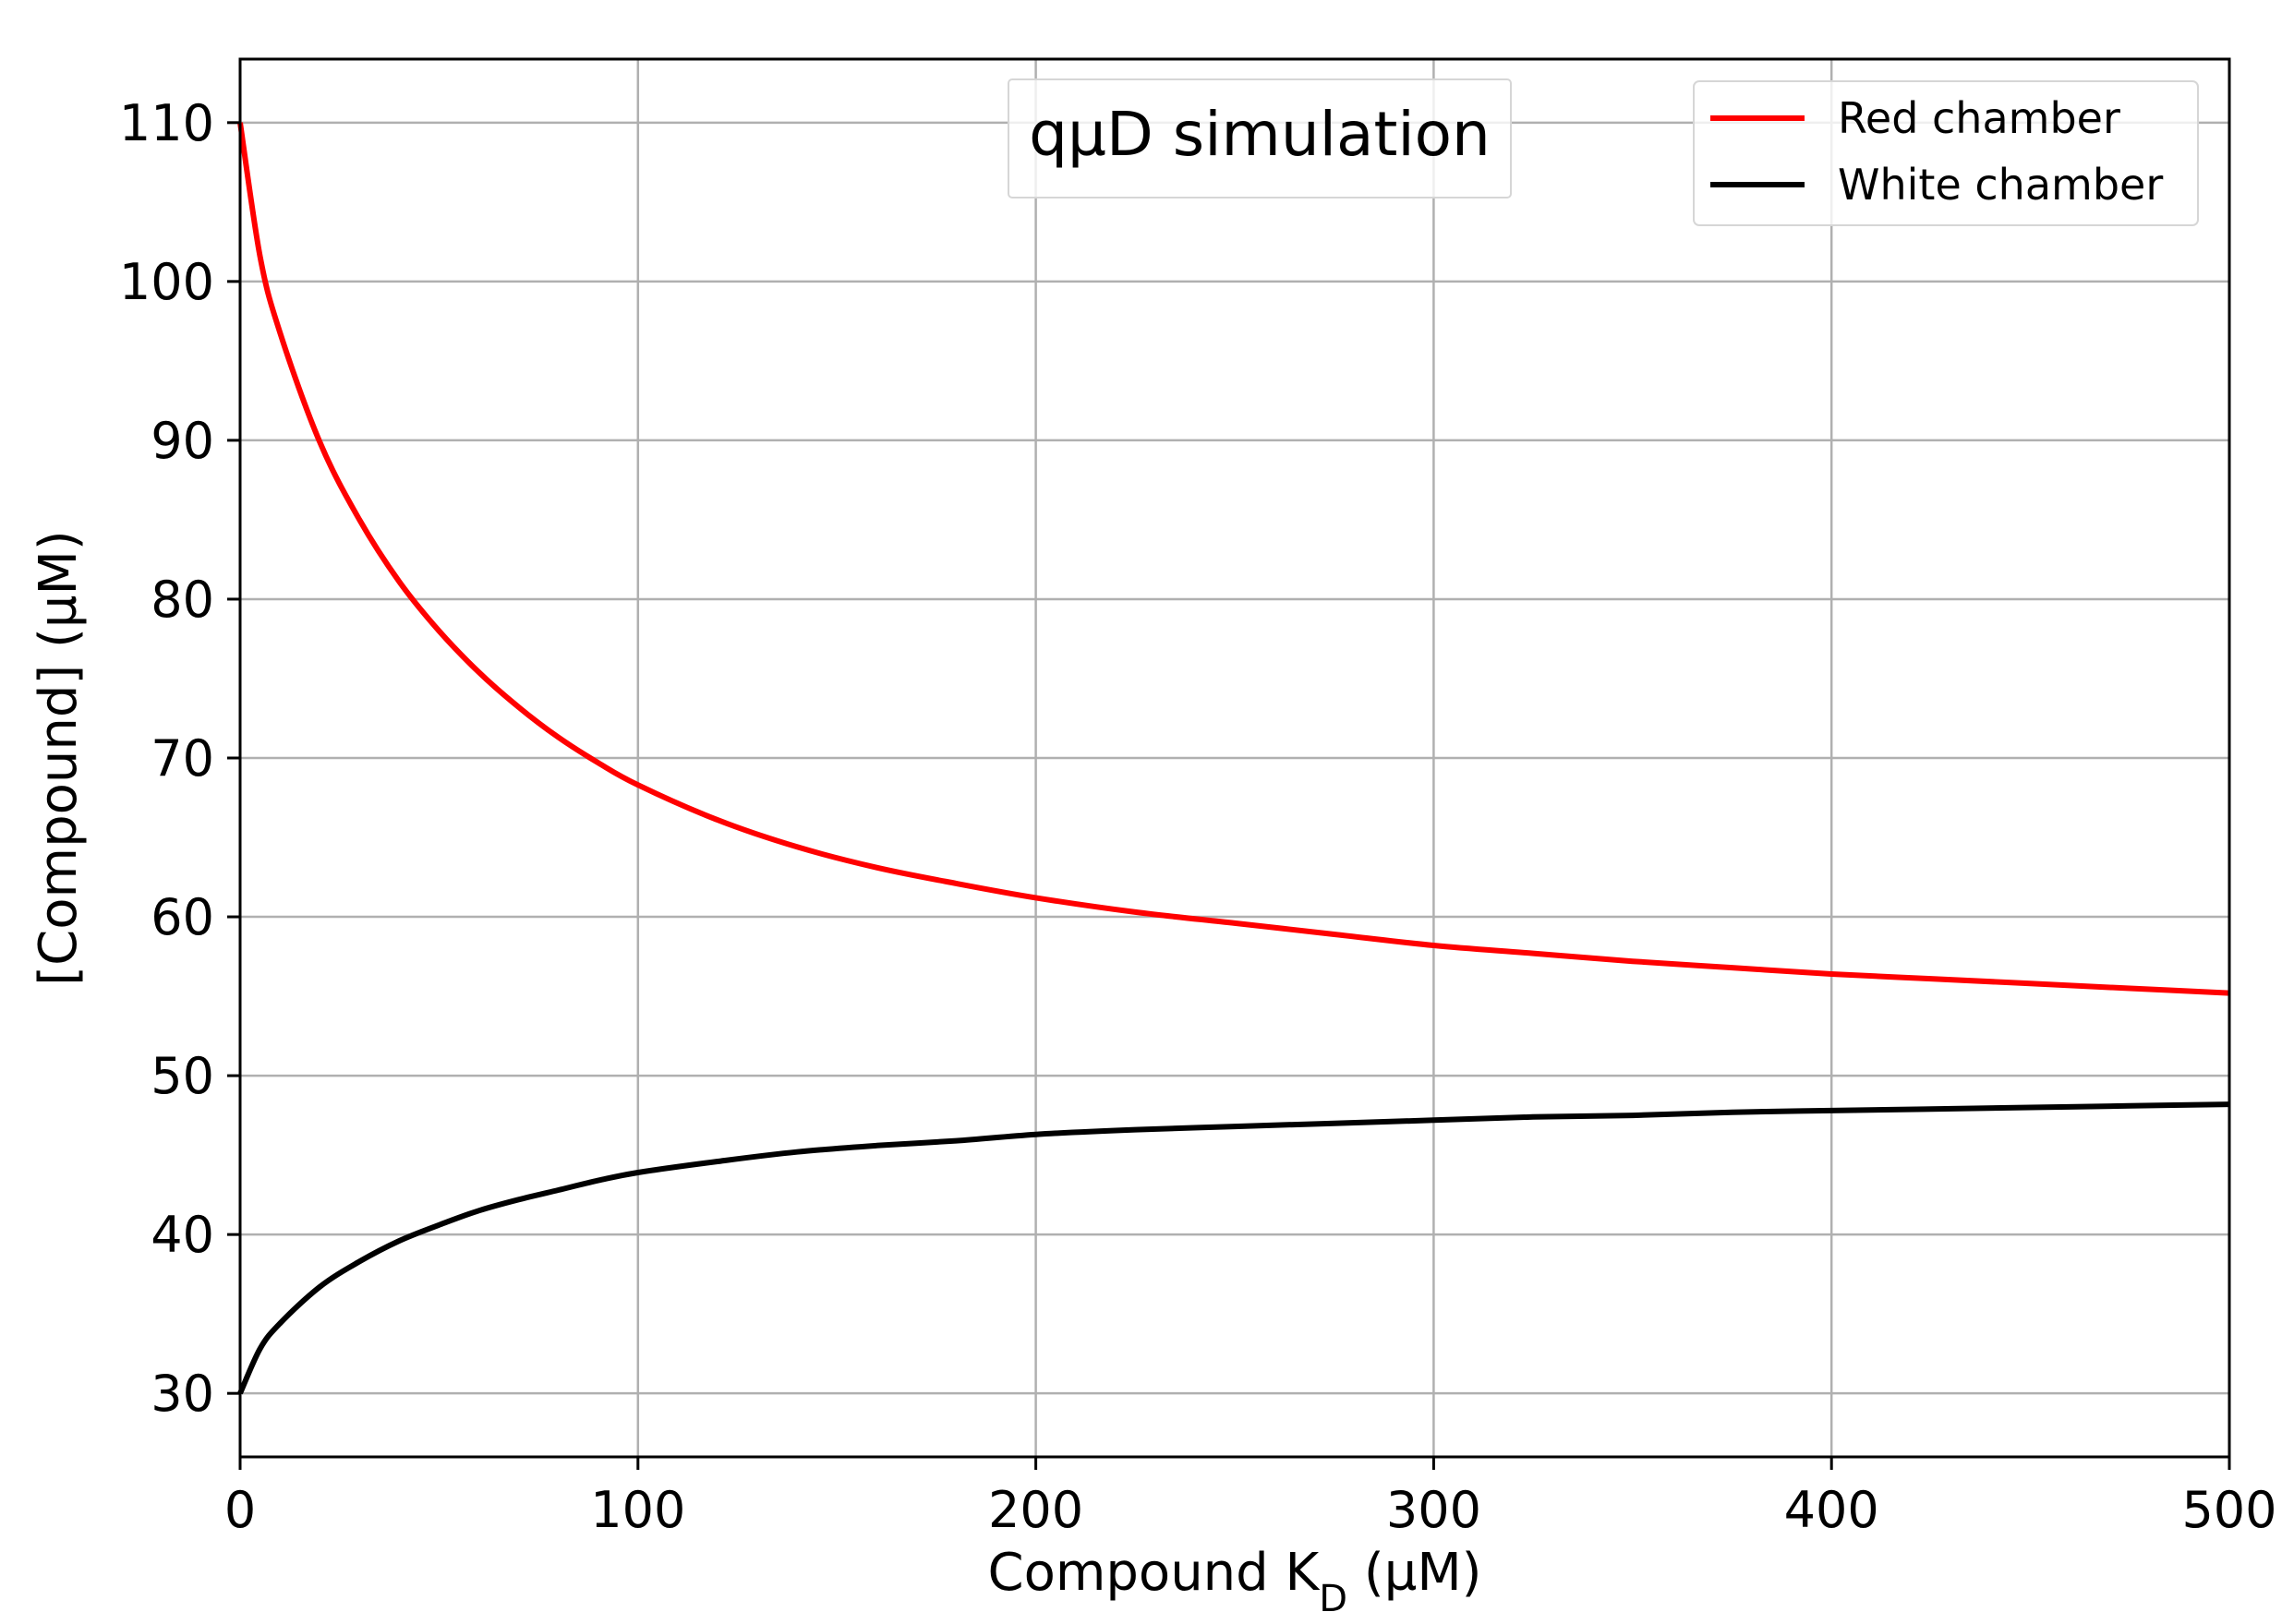 Image resolution: width=2294 pixels, height=1624 pixels. I want to click on legend-frame, so click(1946, 153).